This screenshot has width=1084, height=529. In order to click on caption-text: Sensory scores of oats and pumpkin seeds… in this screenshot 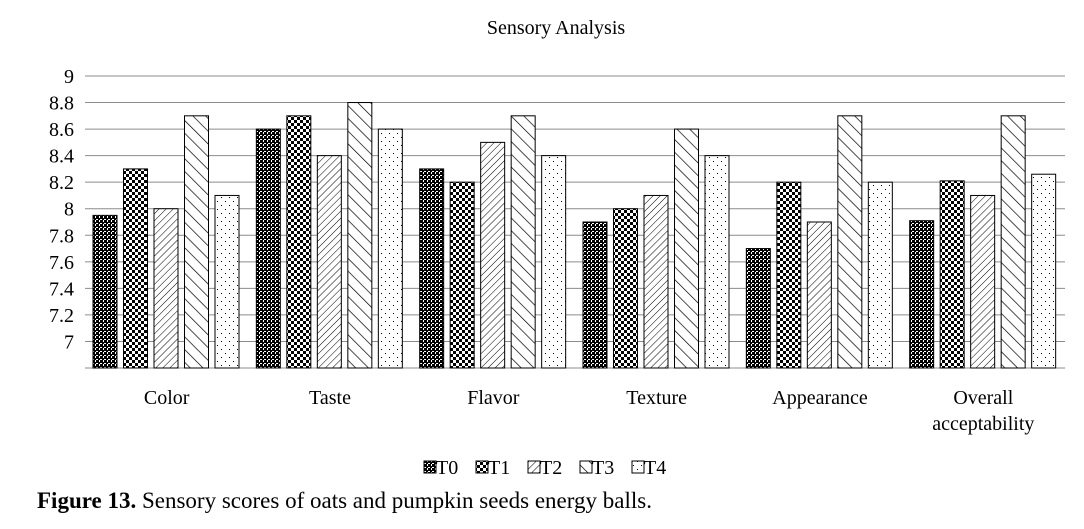, I will do `click(394, 500)`.